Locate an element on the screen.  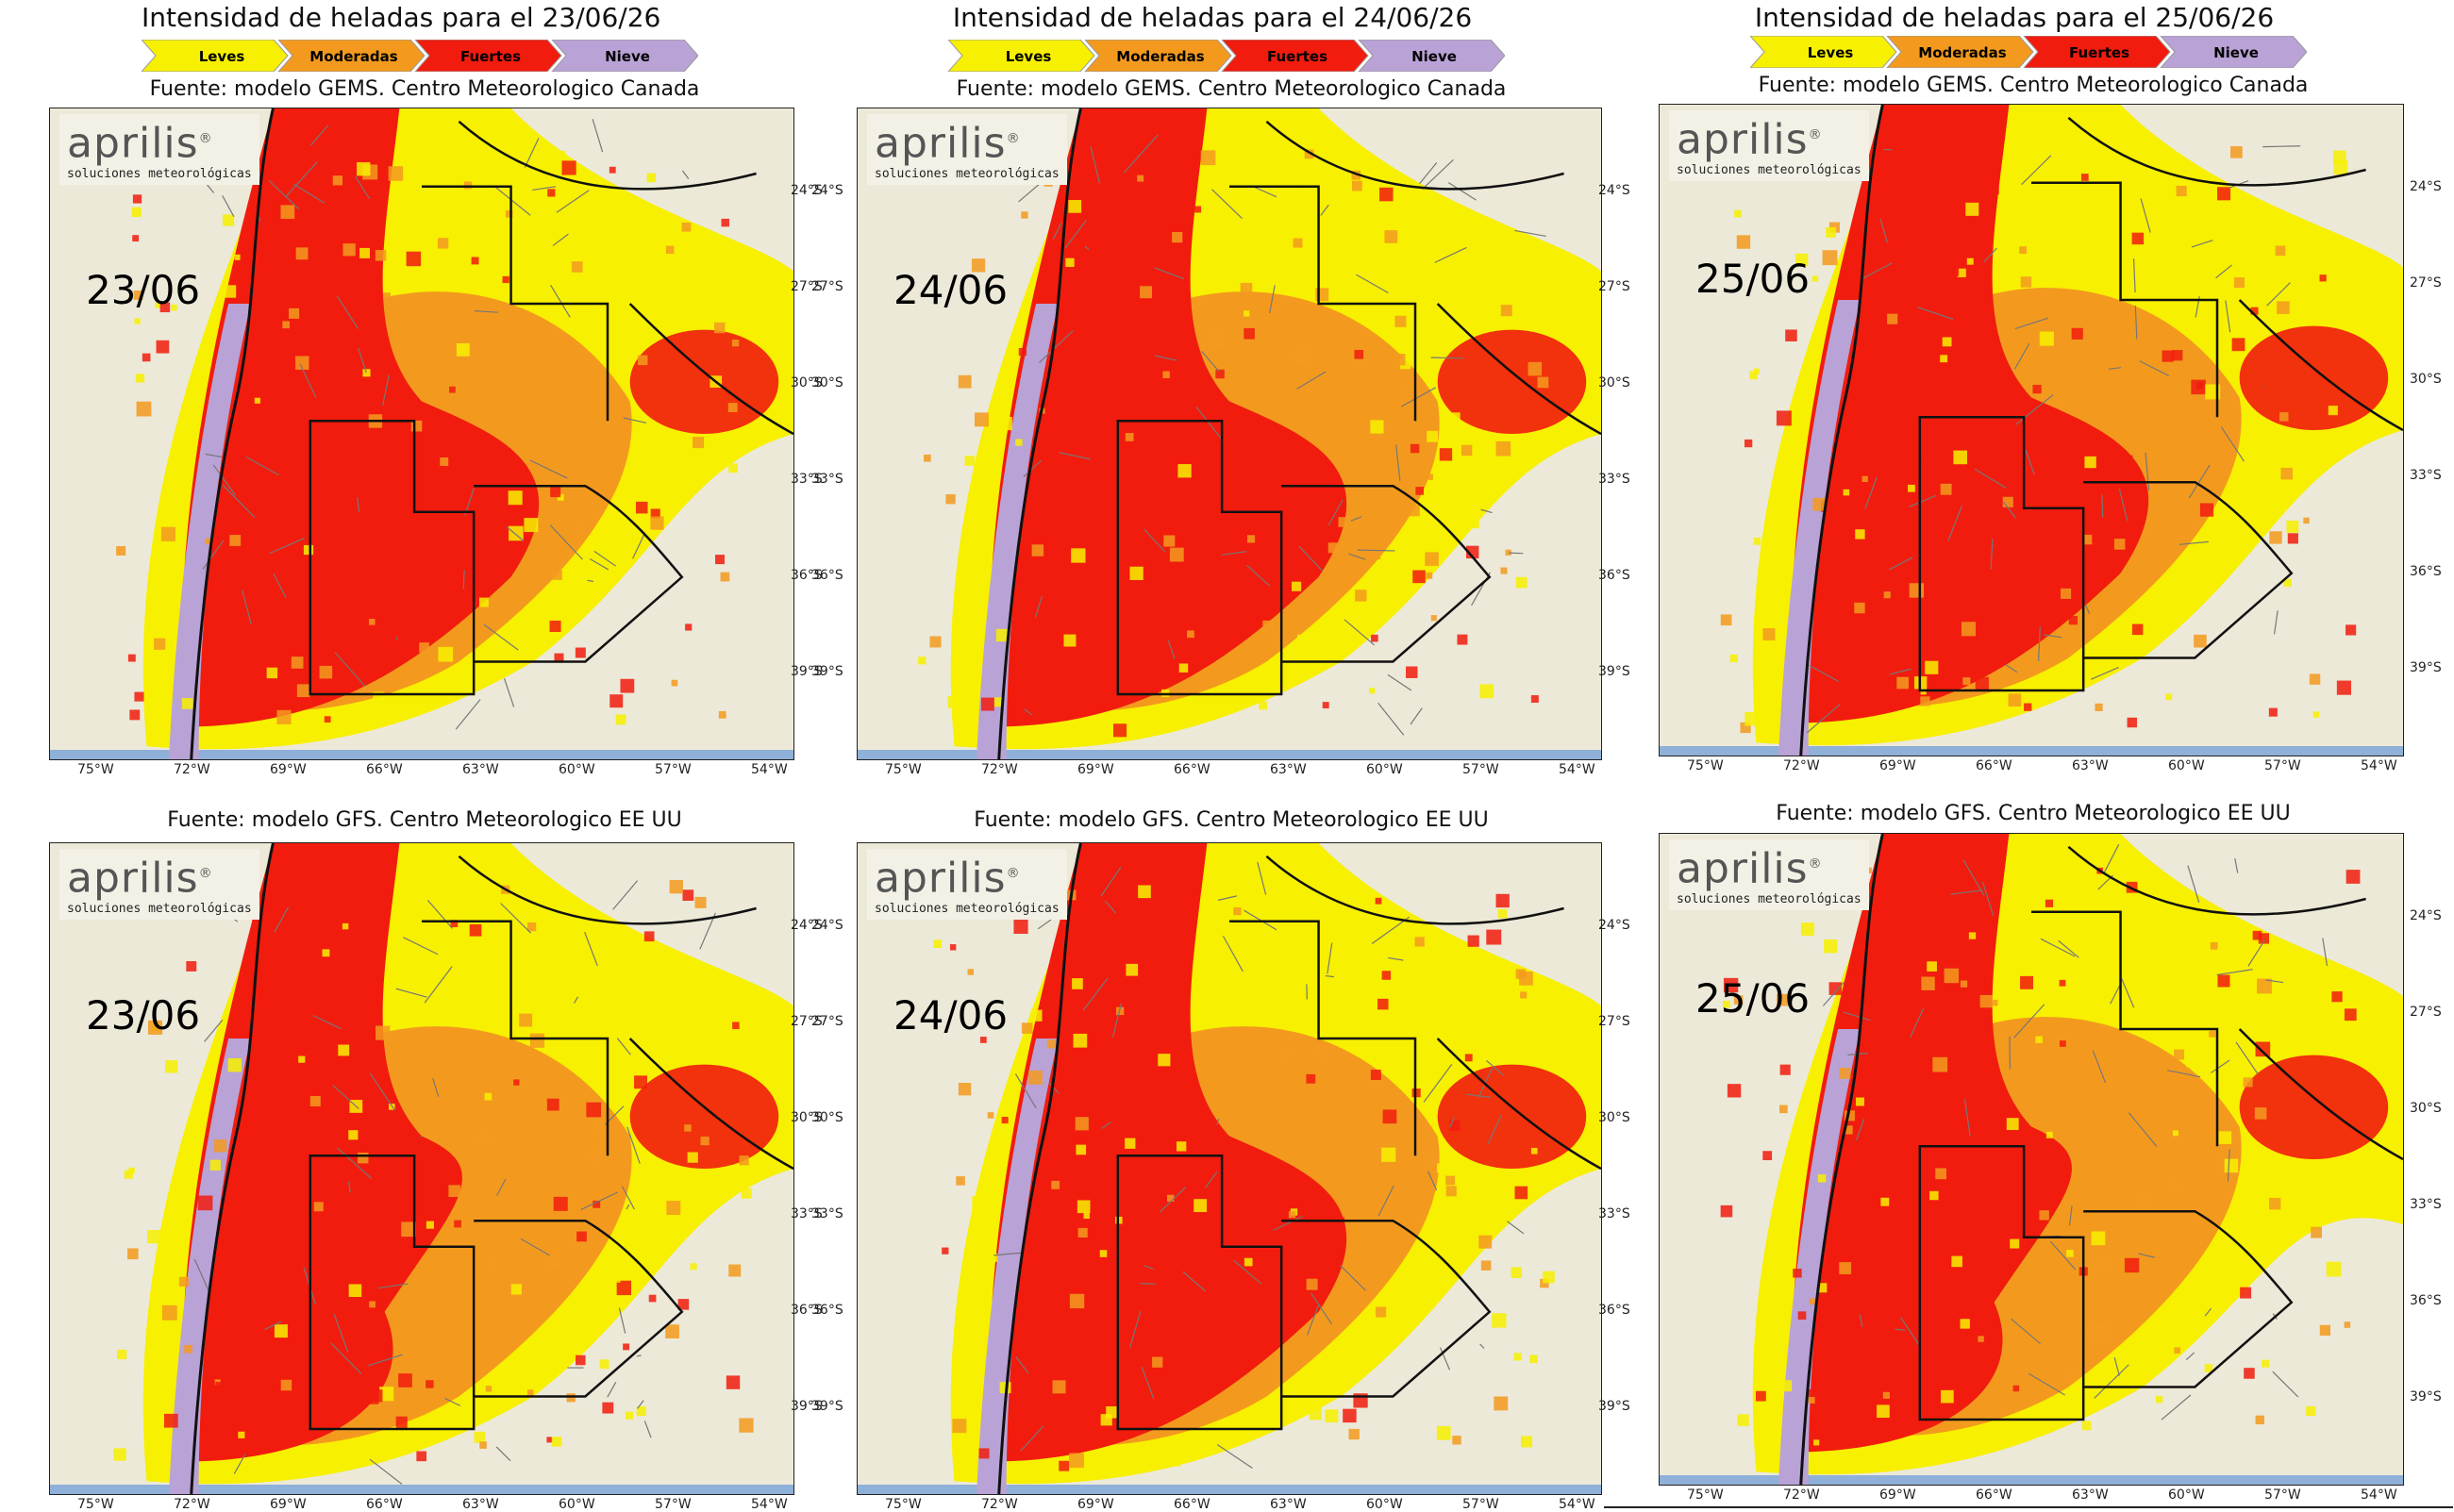
svg-text: Moderadas is located at coordinates (1962, 52).